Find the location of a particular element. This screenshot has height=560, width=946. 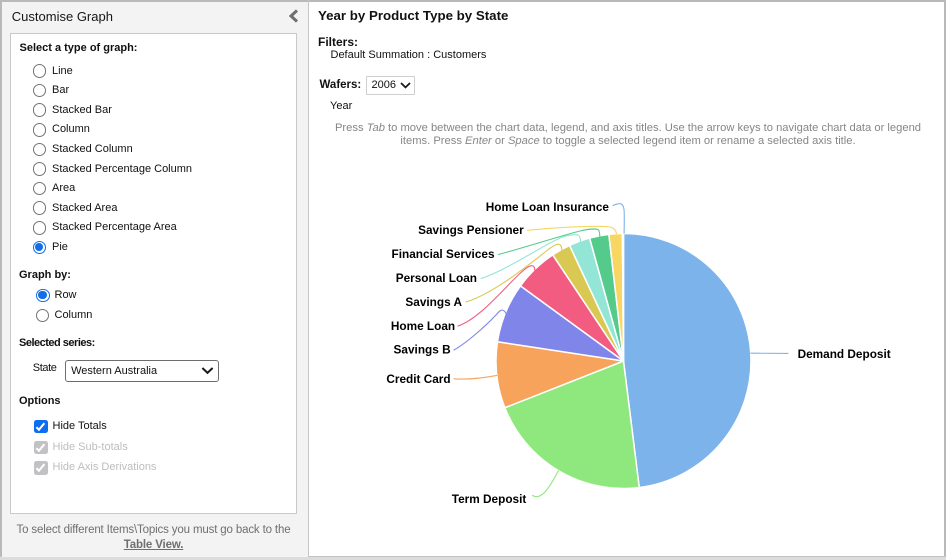

svg-text: Home Loan is located at coordinates (423, 326).